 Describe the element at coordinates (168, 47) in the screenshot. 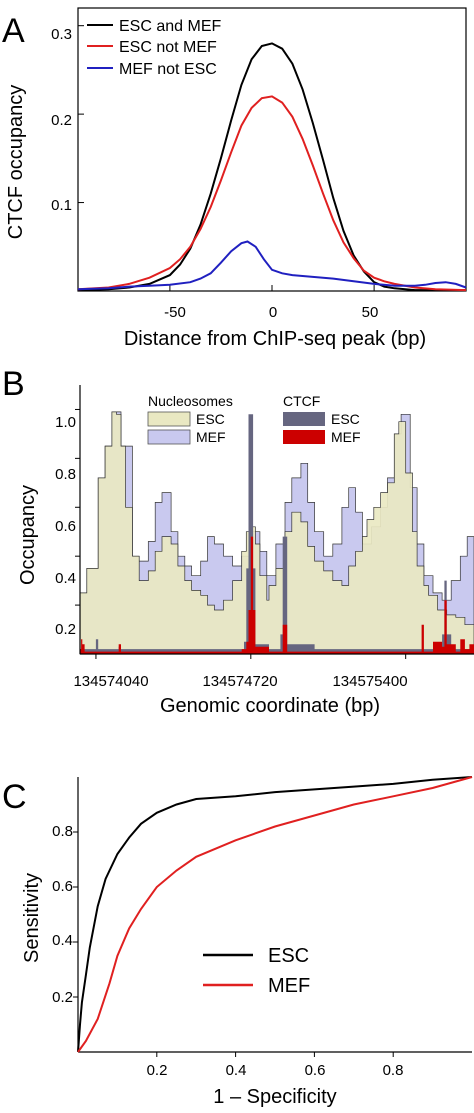

I see `legend-label-esc-not-mef: ESC not MEF` at that location.